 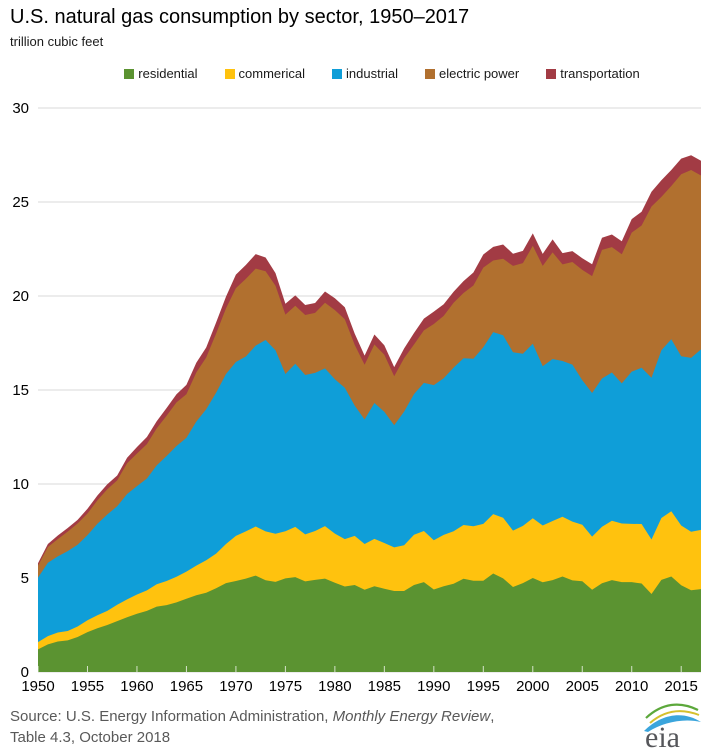 I want to click on x-axis-label-1960: 1960, so click(x=136, y=686).